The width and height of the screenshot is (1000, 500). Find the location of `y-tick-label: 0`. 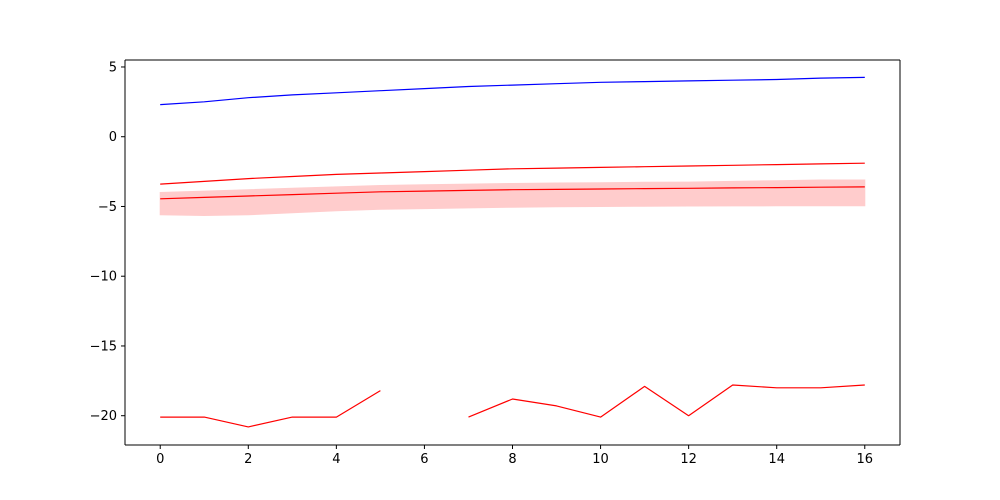

y-tick-label: 0 is located at coordinates (113, 137).